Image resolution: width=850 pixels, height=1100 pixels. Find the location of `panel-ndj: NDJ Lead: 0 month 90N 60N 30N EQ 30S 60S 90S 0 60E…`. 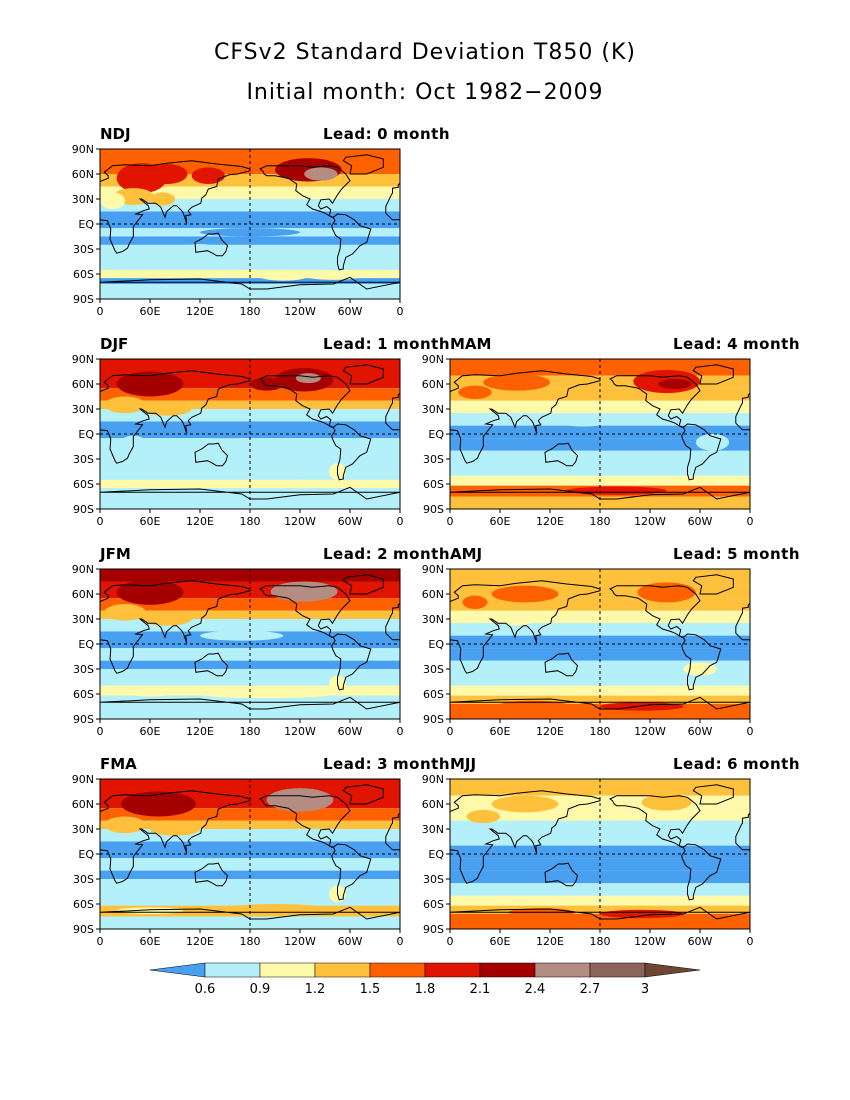

panel-ndj: NDJ Lead: 0 month 90N 60N 30N EQ 30S 60S 90S 0 60E… is located at coordinates (261, 225).